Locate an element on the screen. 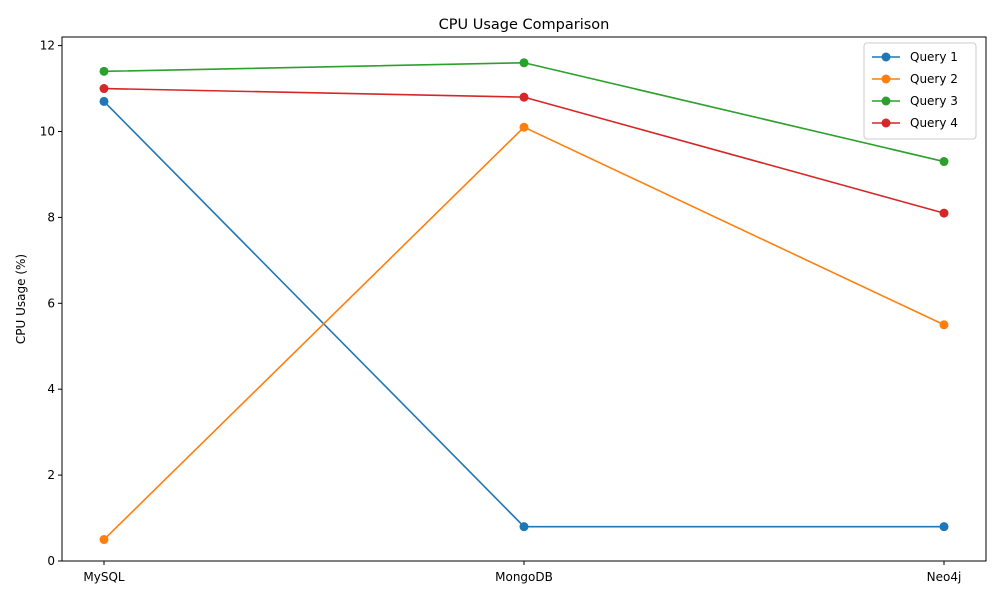  chart-title: CPU Usage Comparison is located at coordinates (524, 25).